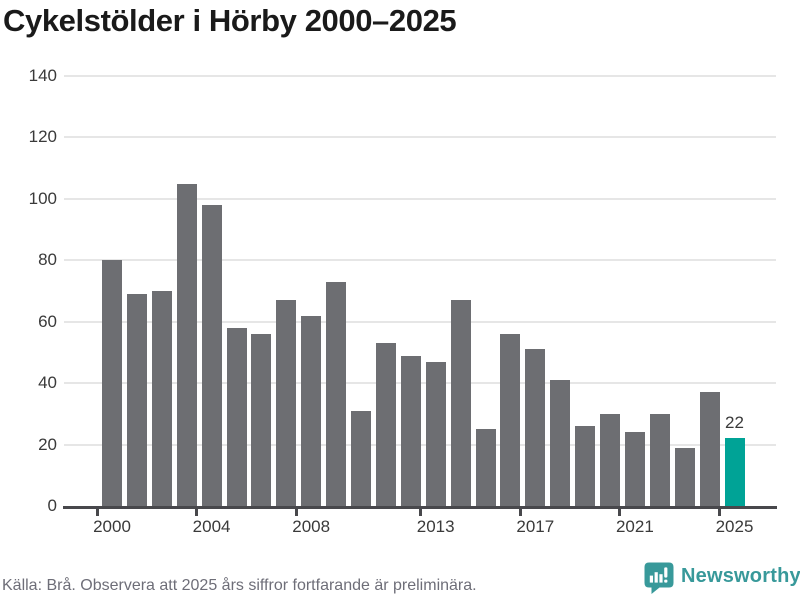 This screenshot has width=800, height=600. What do you see at coordinates (261, 420) in the screenshot?
I see `bar-2006` at bounding box center [261, 420].